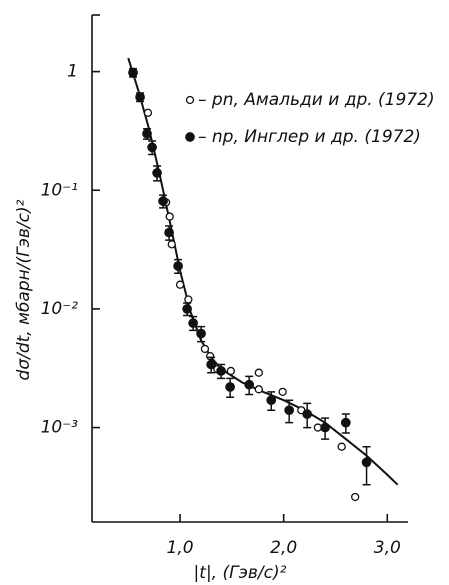 This screenshot has height=585, width=449. Describe the element at coordinates (60, 309) in the screenshot. I see `y-tick-label: 10⁻²` at that location.